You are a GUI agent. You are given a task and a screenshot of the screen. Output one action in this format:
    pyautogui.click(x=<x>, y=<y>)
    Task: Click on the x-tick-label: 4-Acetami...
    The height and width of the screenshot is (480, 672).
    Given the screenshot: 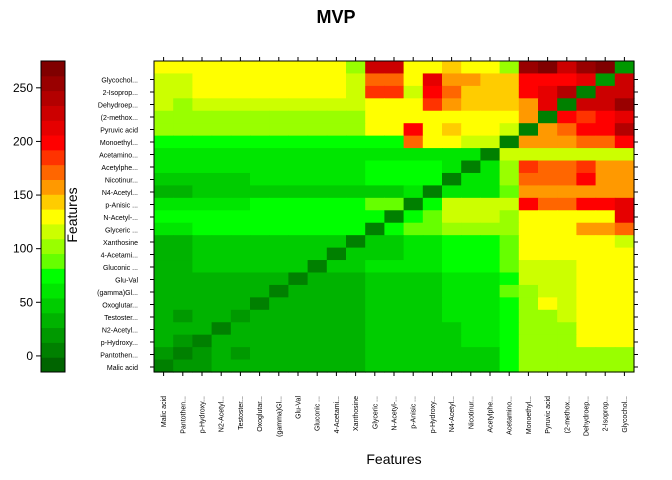 What is the action you would take?
    pyautogui.click(x=337, y=414)
    